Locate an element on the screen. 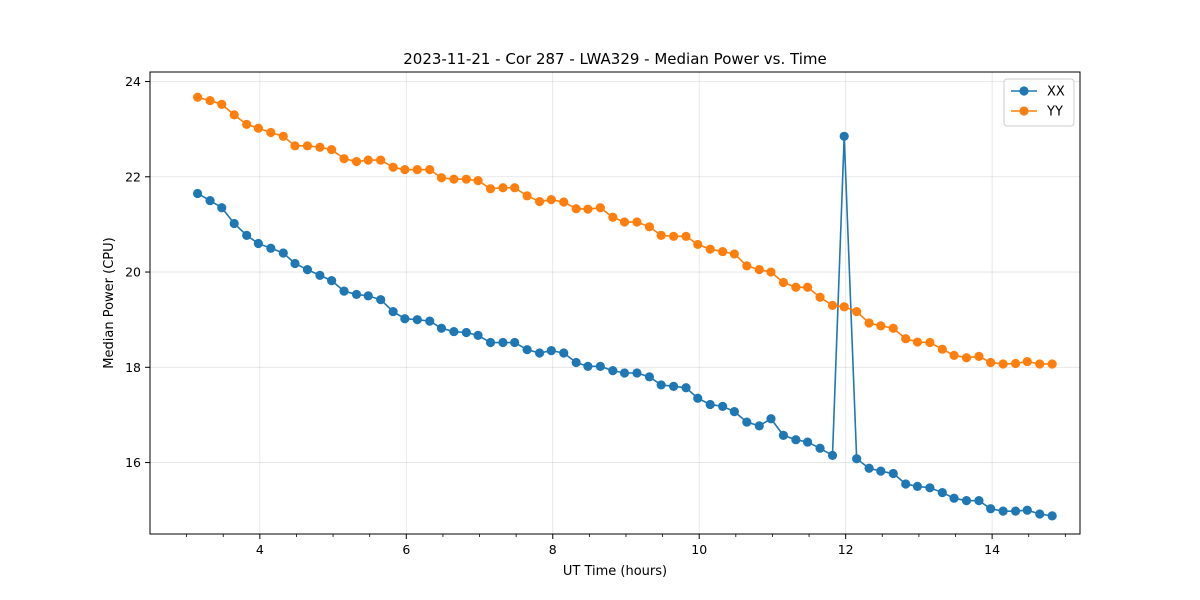 The height and width of the screenshot is (600, 1200). legend-marker-xx is located at coordinates (1024, 91).